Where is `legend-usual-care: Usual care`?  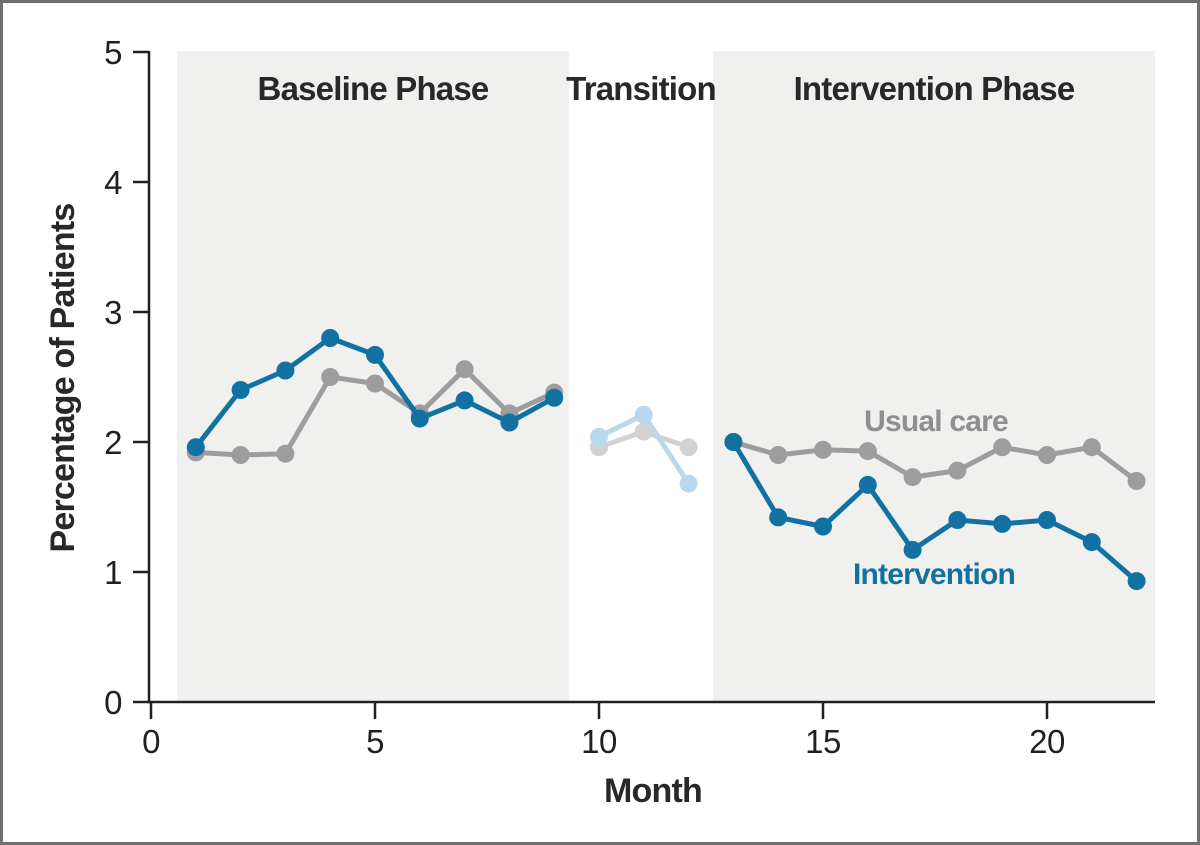 legend-usual-care: Usual care is located at coordinates (936, 421).